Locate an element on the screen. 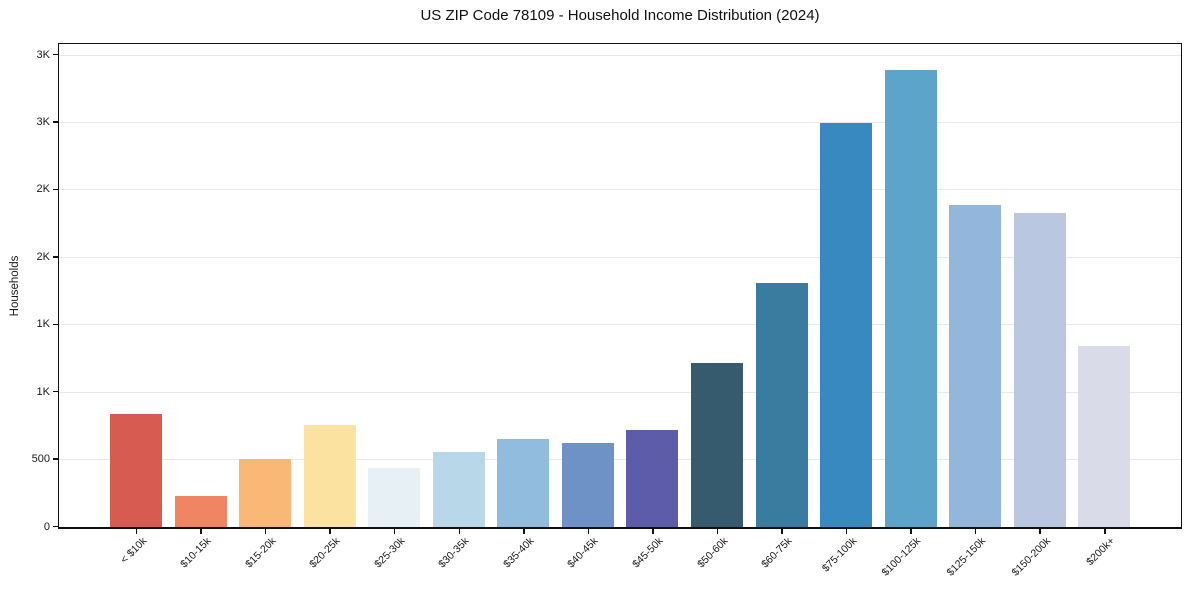  x-tick-label: $100-125k is located at coordinates (902, 557).